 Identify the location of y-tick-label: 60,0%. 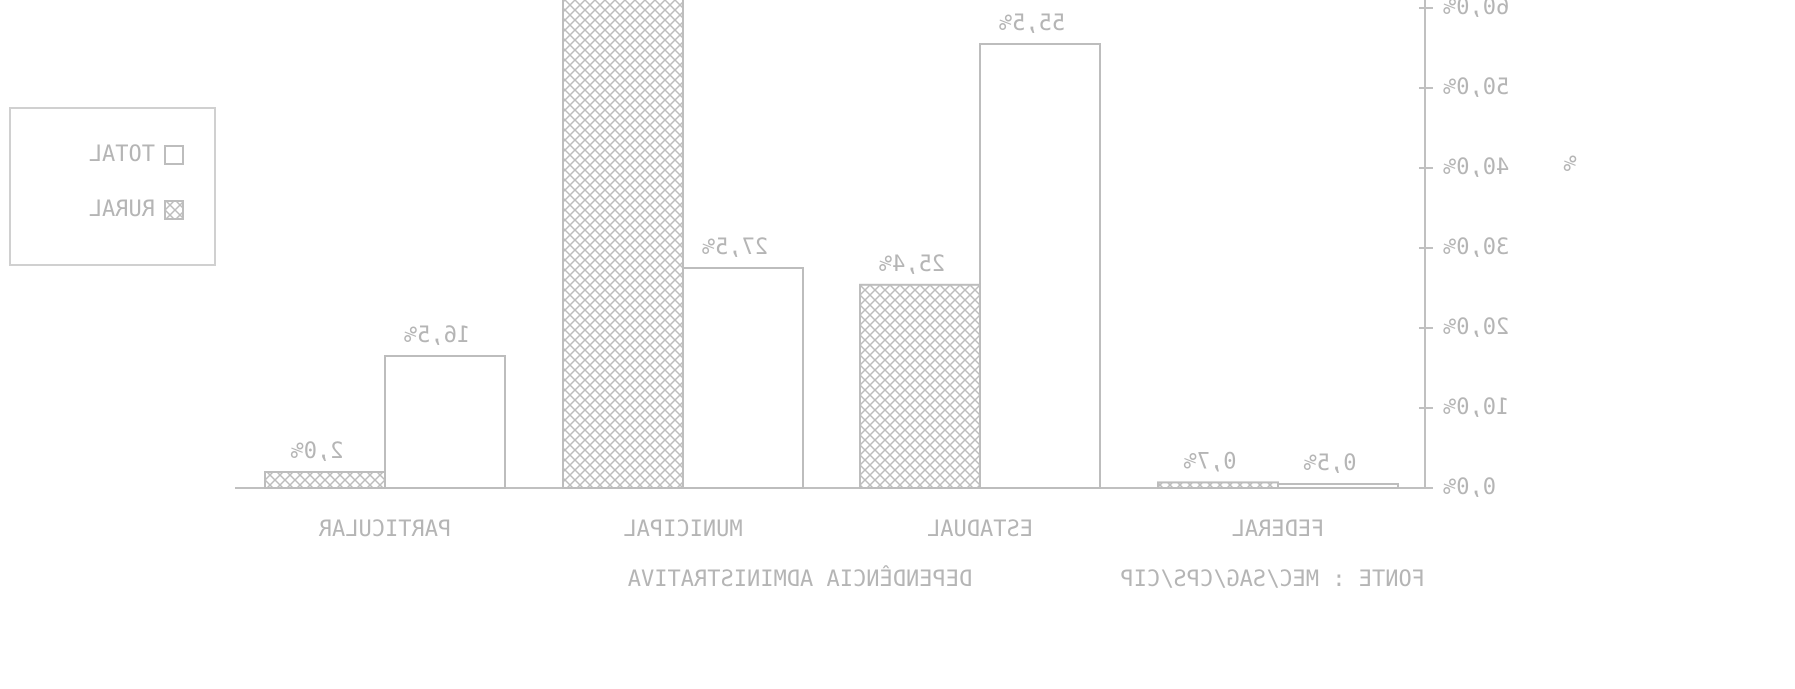
(1476, 10).